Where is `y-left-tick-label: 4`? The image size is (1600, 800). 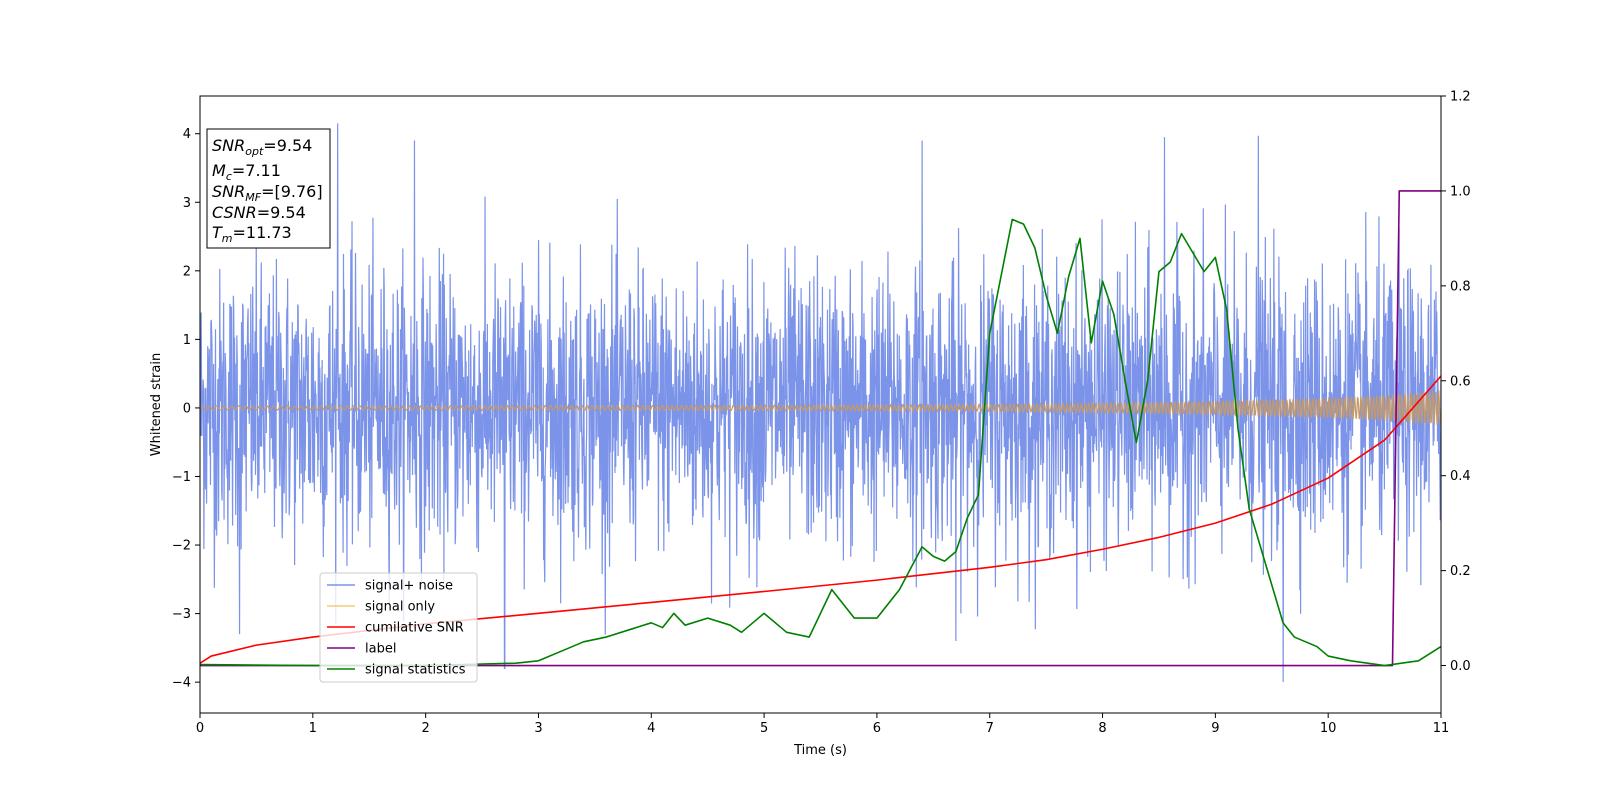 y-left-tick-label: 4 is located at coordinates (187, 134).